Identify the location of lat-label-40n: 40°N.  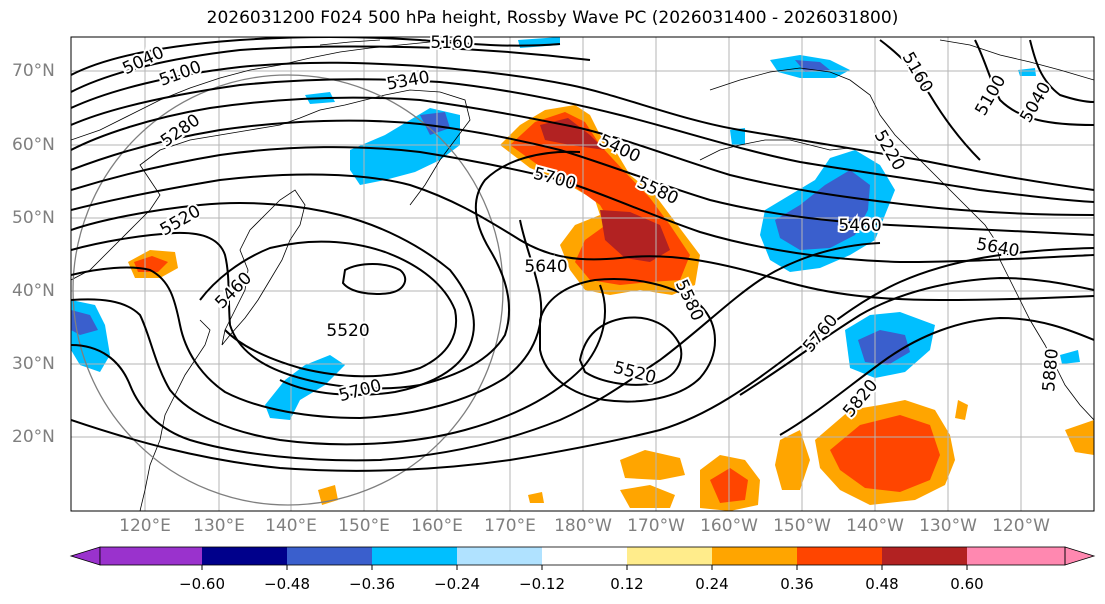
(33, 291).